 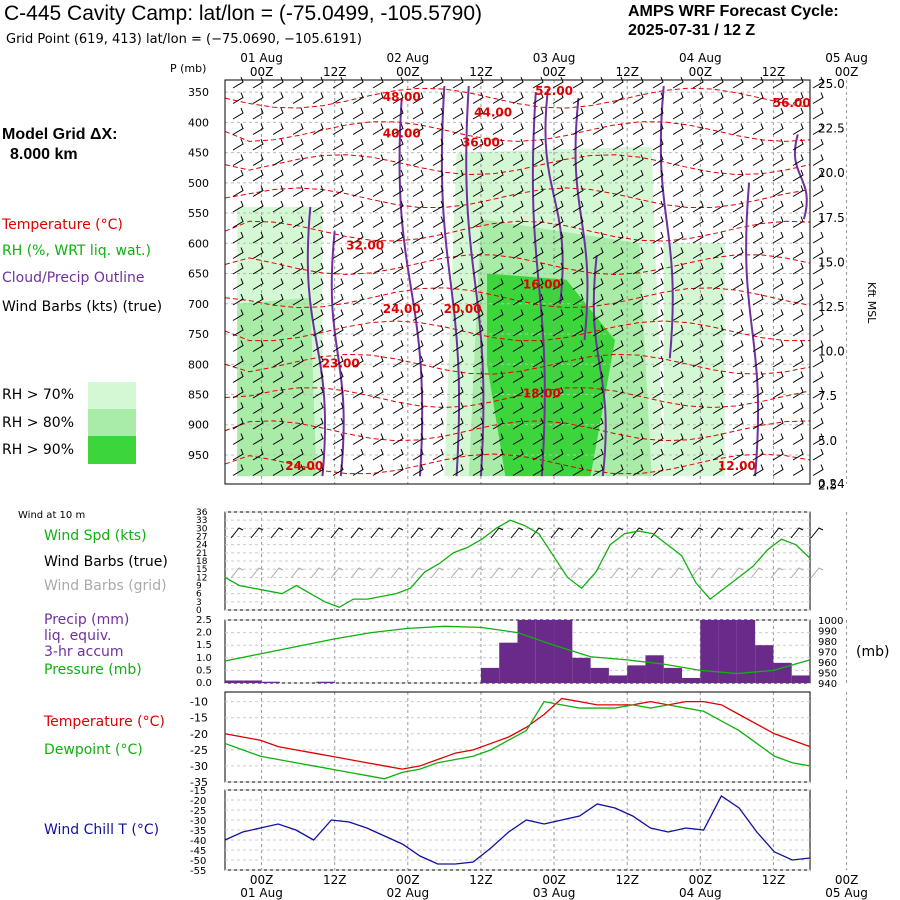 I want to click on pressure-tick: 600, so click(x=198, y=243).